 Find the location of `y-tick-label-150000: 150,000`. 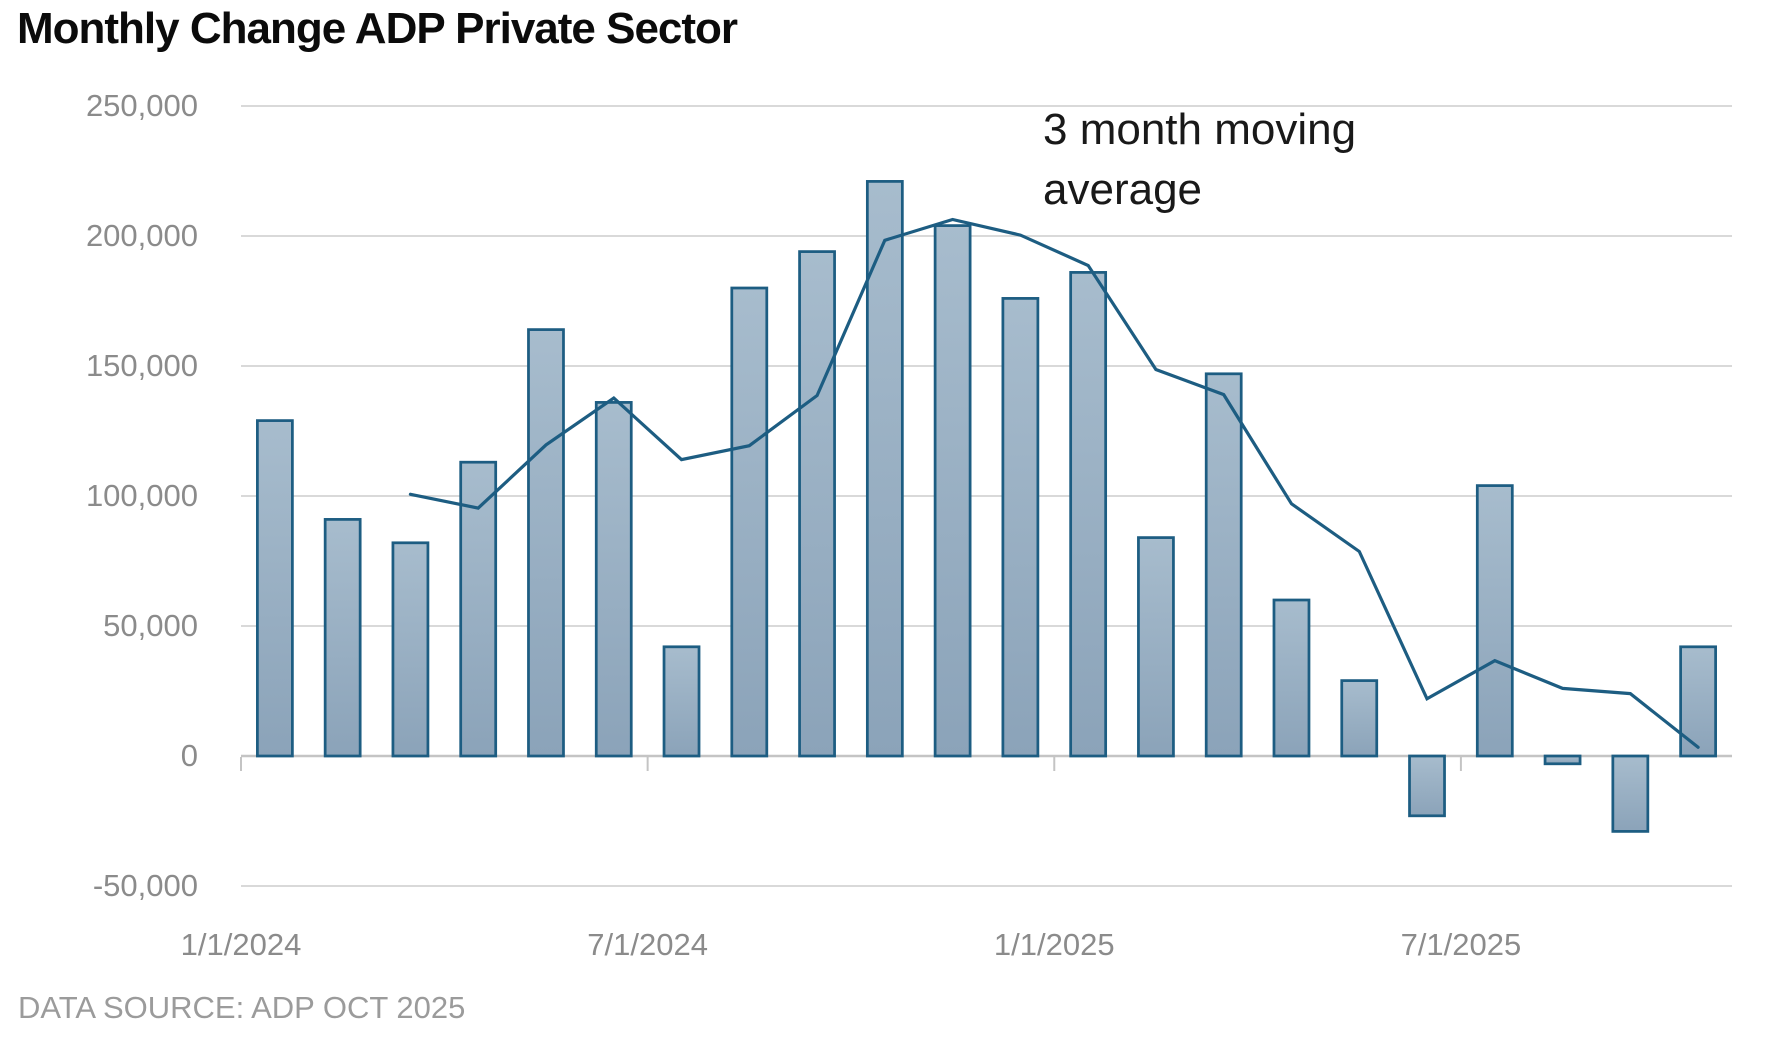

y-tick-label-150000: 150,000 is located at coordinates (141, 365).